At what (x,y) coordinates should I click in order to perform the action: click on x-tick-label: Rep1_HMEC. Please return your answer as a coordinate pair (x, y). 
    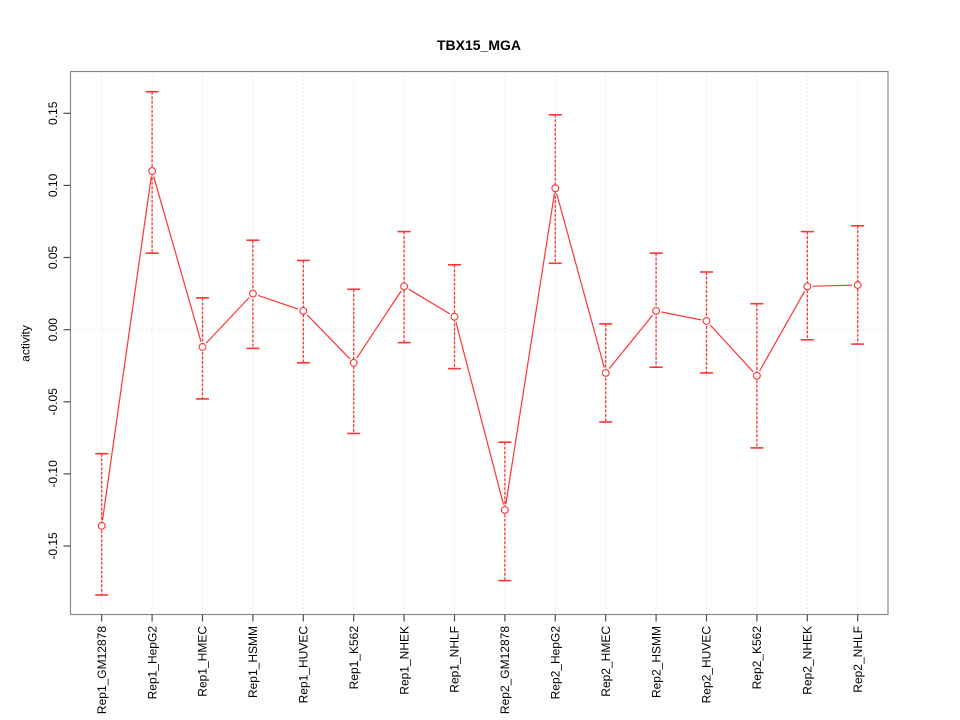
    Looking at the image, I should click on (203, 661).